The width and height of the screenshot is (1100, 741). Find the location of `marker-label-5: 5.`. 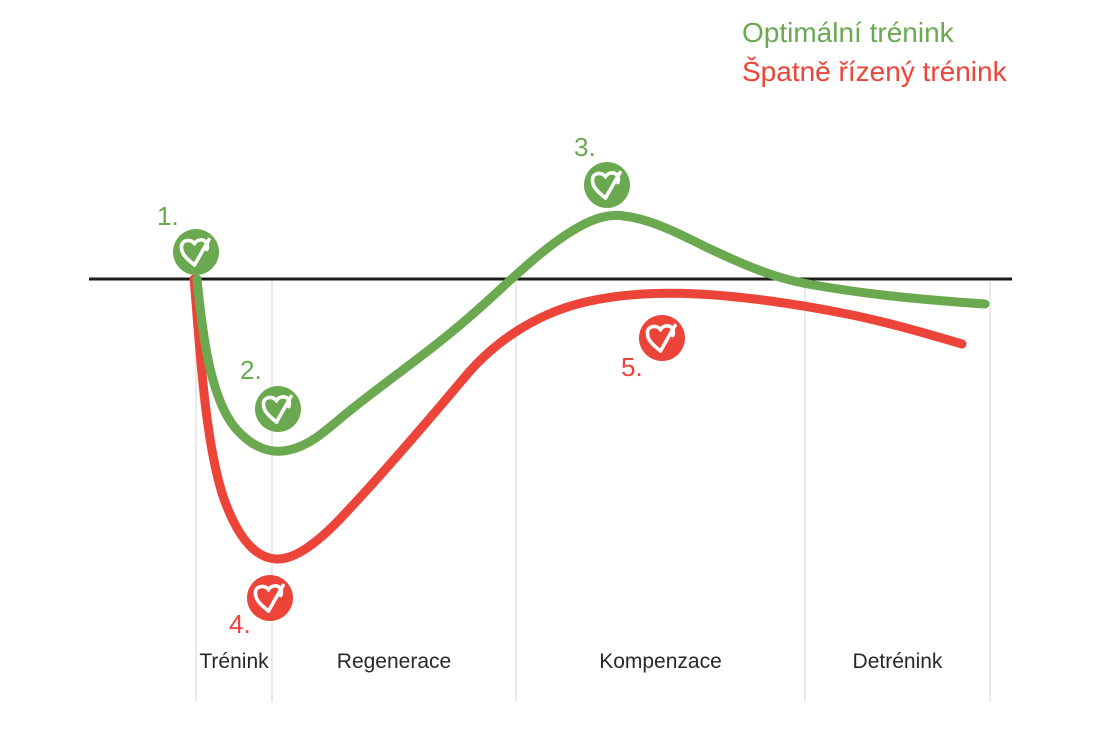

marker-label-5: 5. is located at coordinates (632, 367).